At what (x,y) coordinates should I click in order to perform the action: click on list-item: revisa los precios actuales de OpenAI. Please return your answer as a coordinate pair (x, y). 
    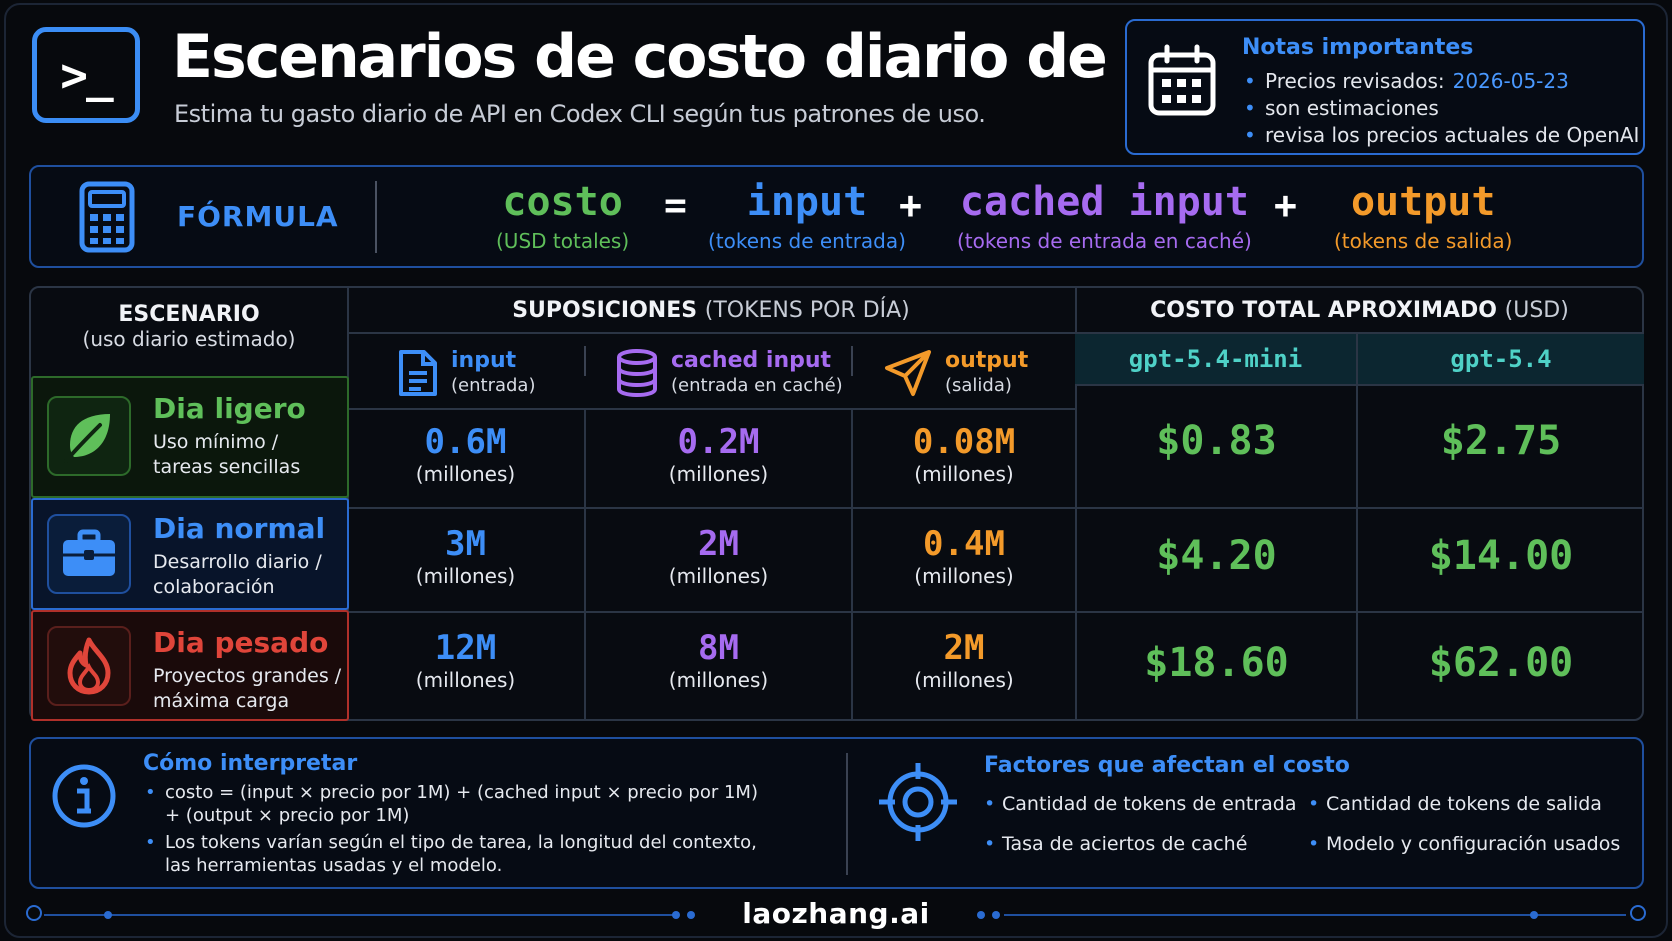
    Looking at the image, I should click on (1440, 135).